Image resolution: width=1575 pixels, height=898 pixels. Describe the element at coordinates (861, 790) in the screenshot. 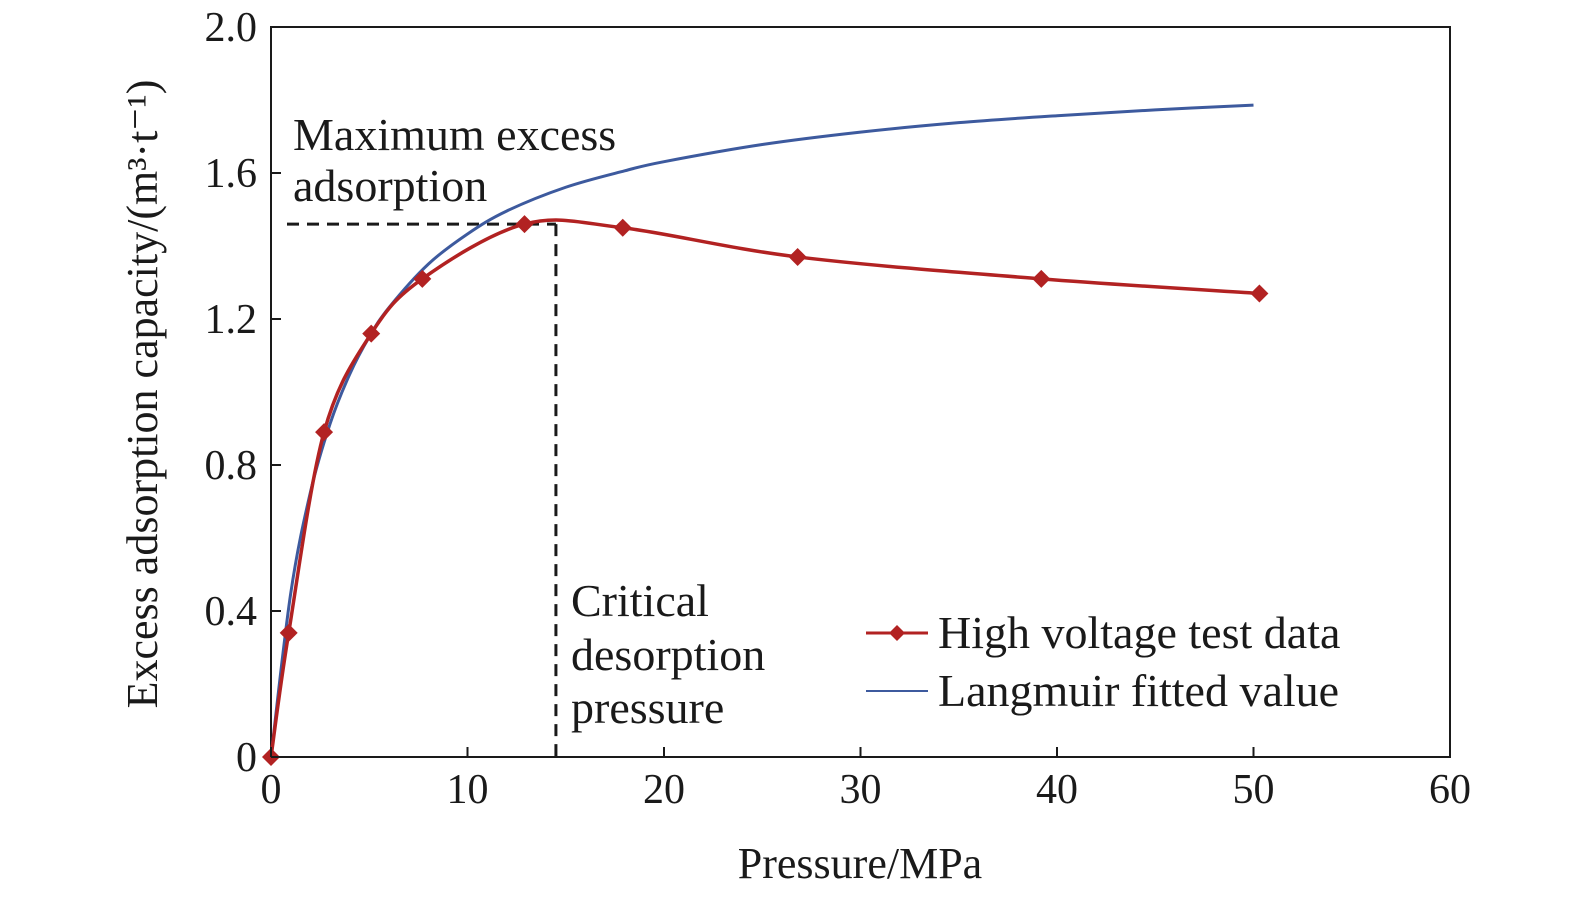

I see `x-tick-label-30: 30` at that location.